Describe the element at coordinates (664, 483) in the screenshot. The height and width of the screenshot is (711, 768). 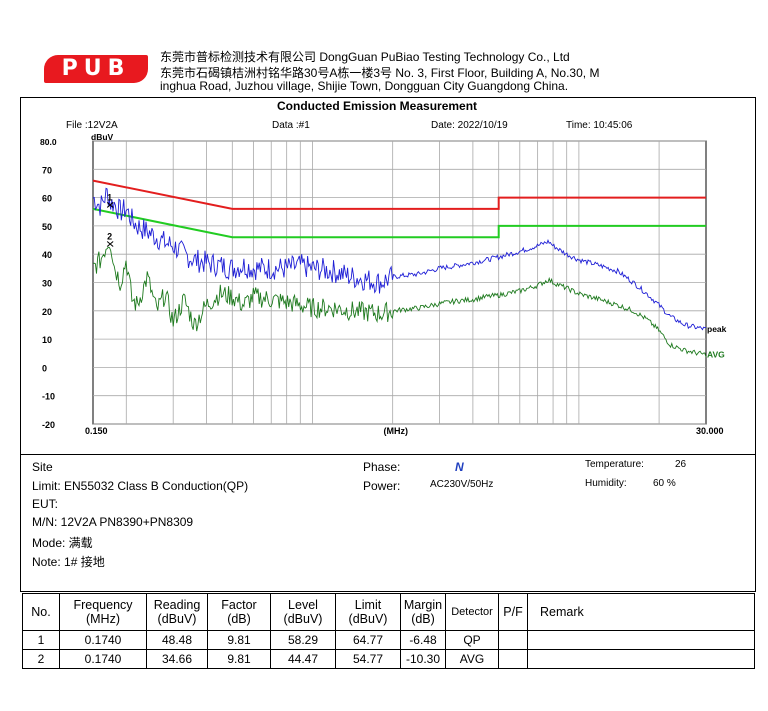
I see `humidity-value: 60 %` at that location.